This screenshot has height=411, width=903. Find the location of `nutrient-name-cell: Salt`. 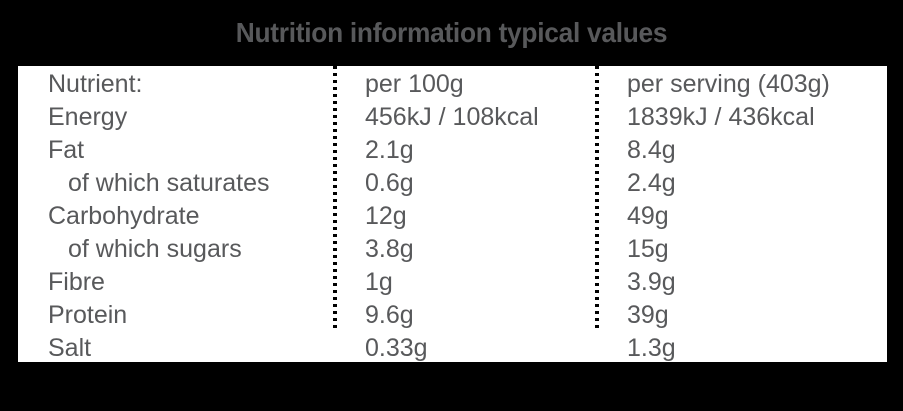

nutrient-name-cell: Salt is located at coordinates (70, 348).